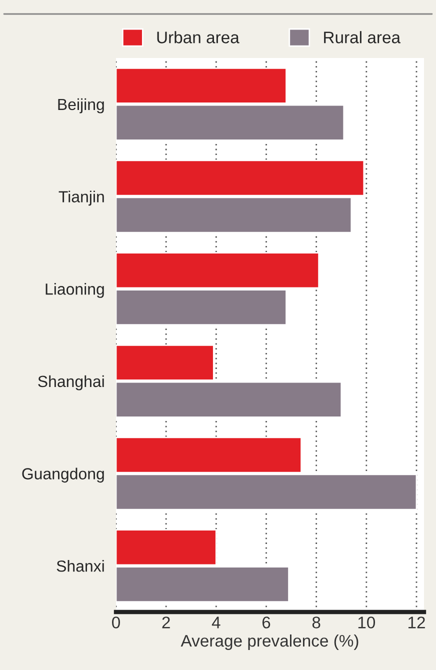 The width and height of the screenshot is (436, 670). I want to click on x-tick-label: 0, so click(116, 622).